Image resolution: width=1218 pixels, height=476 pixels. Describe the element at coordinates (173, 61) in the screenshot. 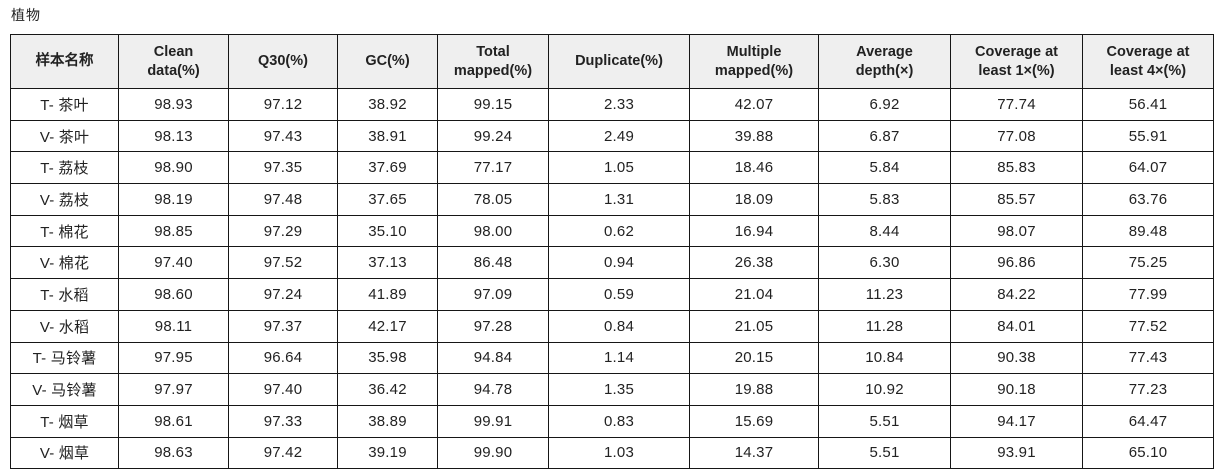

I see `column-header: Clean data(%)` at that location.